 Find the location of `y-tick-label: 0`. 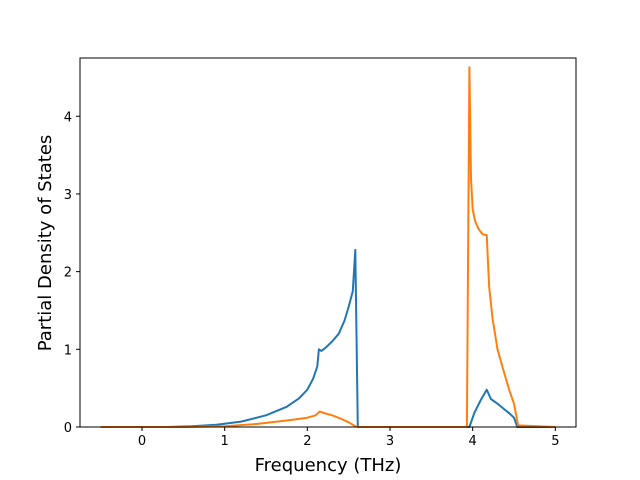

y-tick-label: 0 is located at coordinates (68, 428).